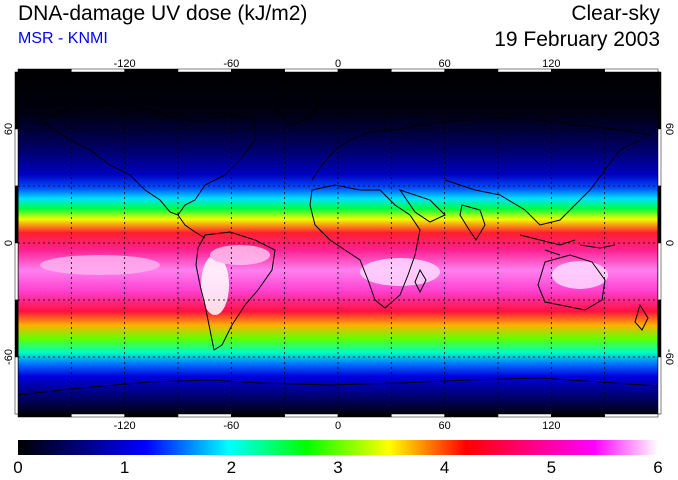  Describe the element at coordinates (163, 13) in the screenshot. I see `map-title: DNA-damage UV dose (kJ/m2)` at that location.